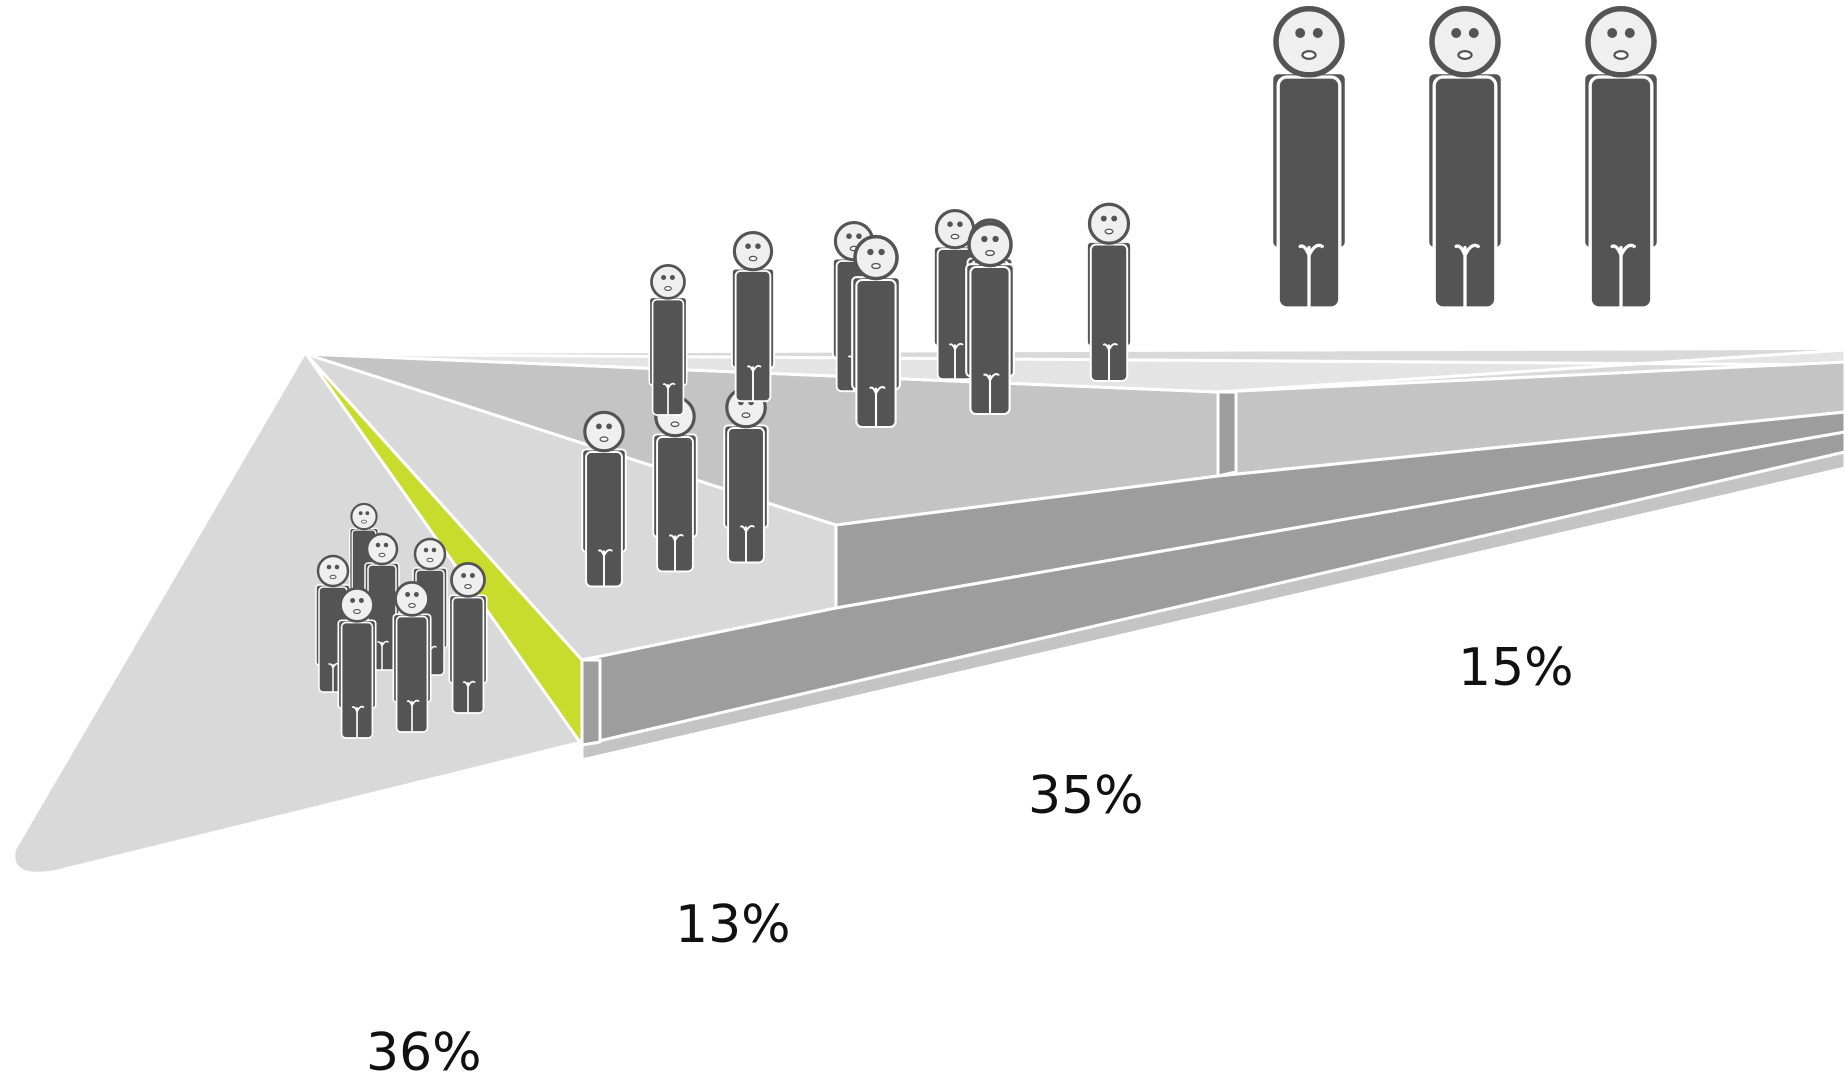 This screenshot has width=1845, height=1085. What do you see at coordinates (1227, 434) in the screenshot?
I see `step-4-side` at bounding box center [1227, 434].